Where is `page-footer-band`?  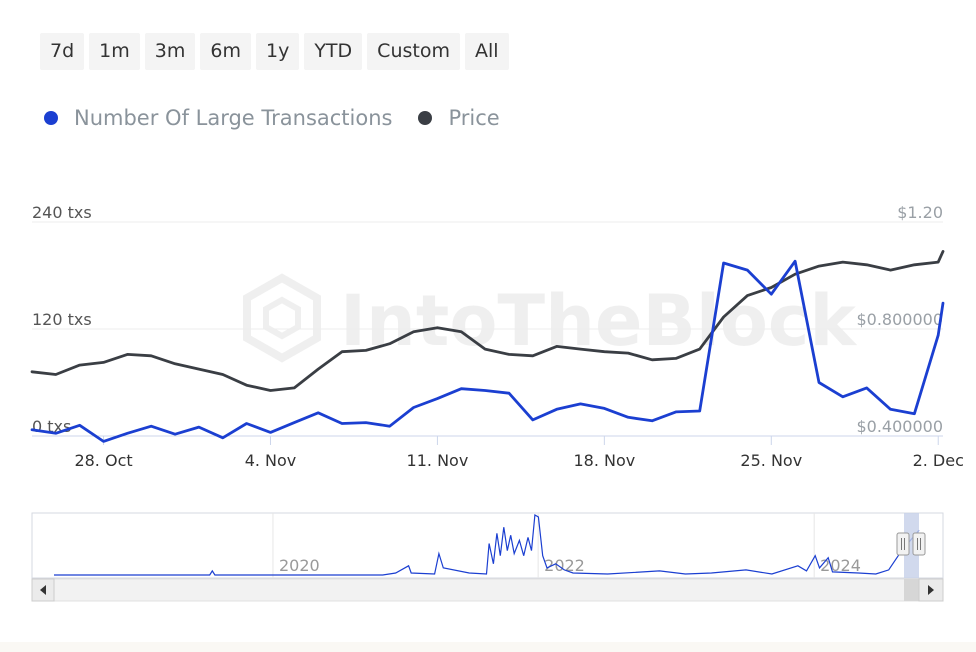 page-footer-band is located at coordinates (488, 647).